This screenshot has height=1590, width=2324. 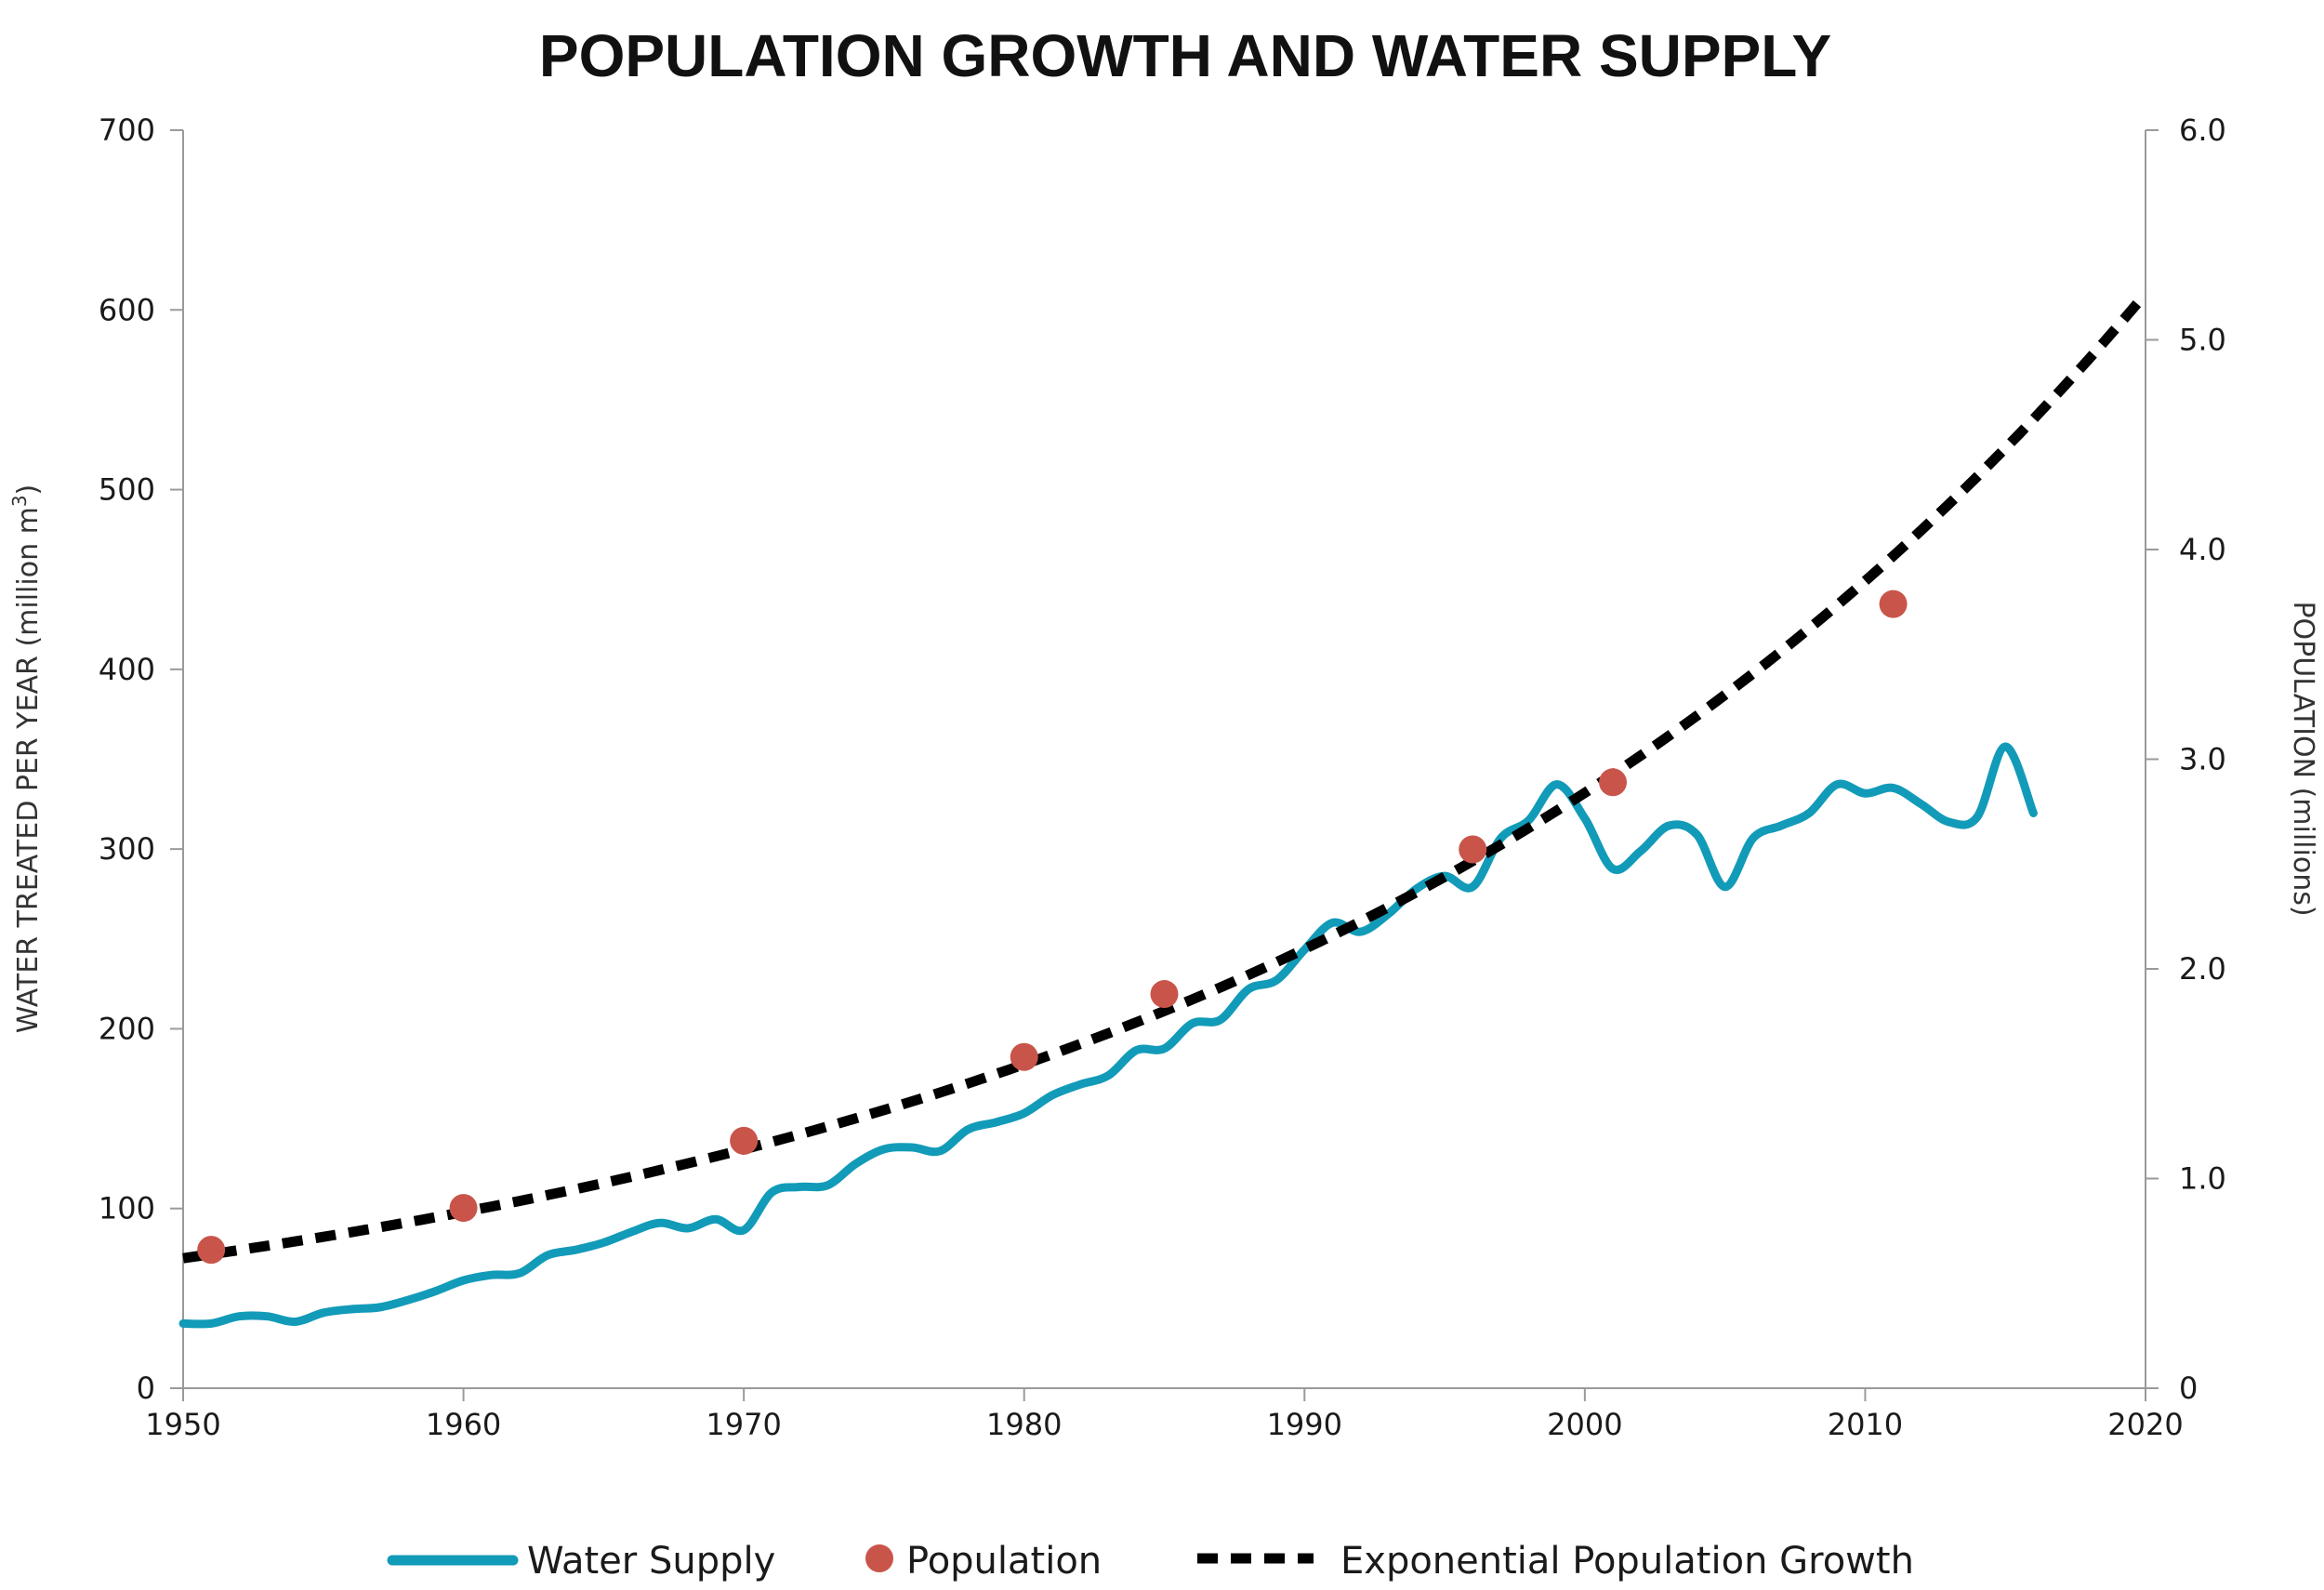 What do you see at coordinates (127, 849) in the screenshot?
I see `y-left-tick-label: 300` at bounding box center [127, 849].